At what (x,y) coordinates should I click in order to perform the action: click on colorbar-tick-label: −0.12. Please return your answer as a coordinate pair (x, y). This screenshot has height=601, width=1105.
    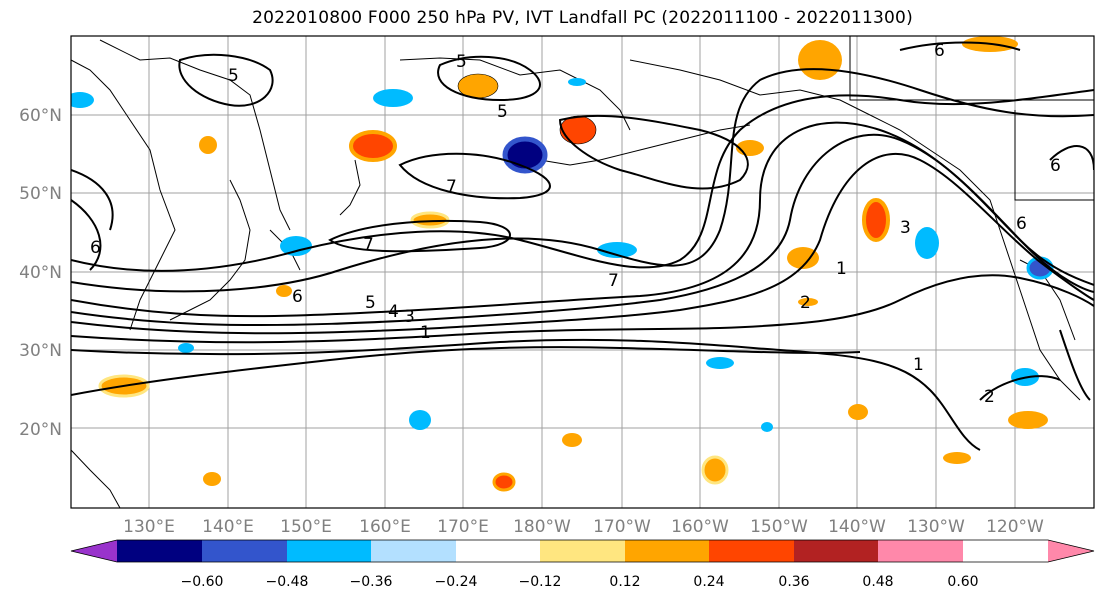
    Looking at the image, I should click on (540, 582).